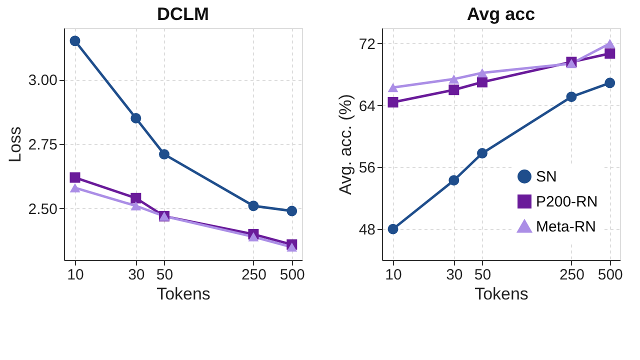 The width and height of the screenshot is (640, 360). I want to click on legend-label: P200-RN, so click(567, 202).